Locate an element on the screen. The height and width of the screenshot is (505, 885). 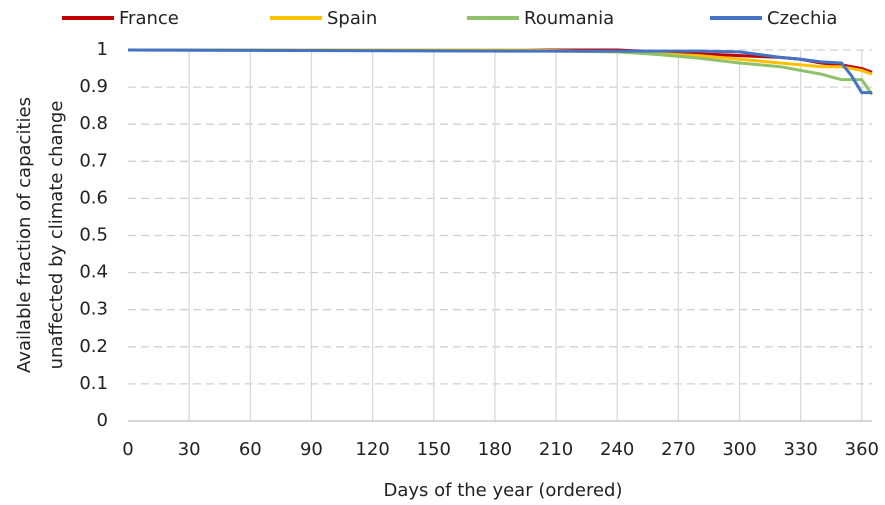
y-tick-label: 0 is located at coordinates (102, 420).